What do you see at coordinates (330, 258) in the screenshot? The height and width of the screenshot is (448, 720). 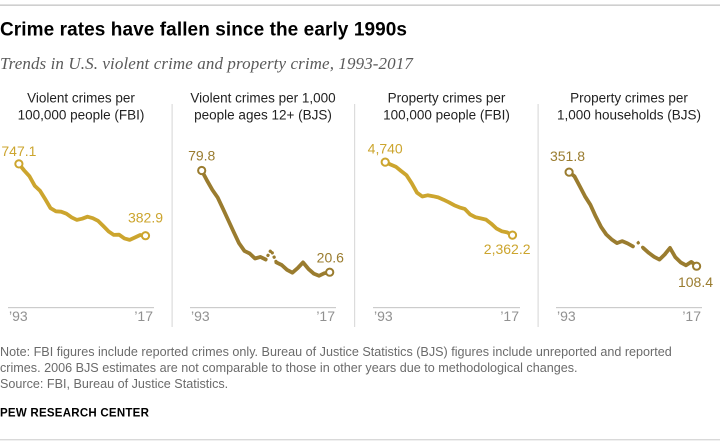 I see `svg-text: 20.6` at bounding box center [330, 258].